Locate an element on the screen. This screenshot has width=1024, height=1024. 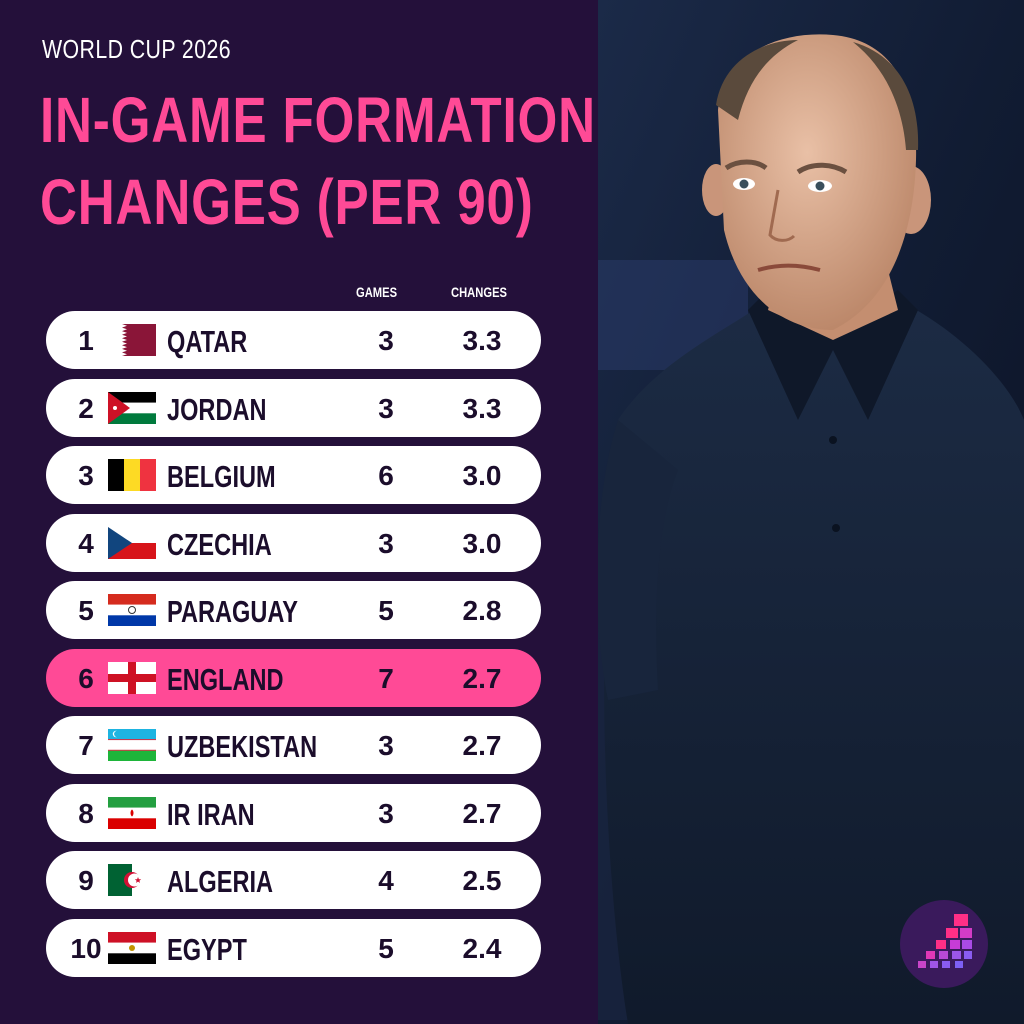
table-row: 7 UZBEKISTAN 3 2.7 is located at coordinates (293, 745).